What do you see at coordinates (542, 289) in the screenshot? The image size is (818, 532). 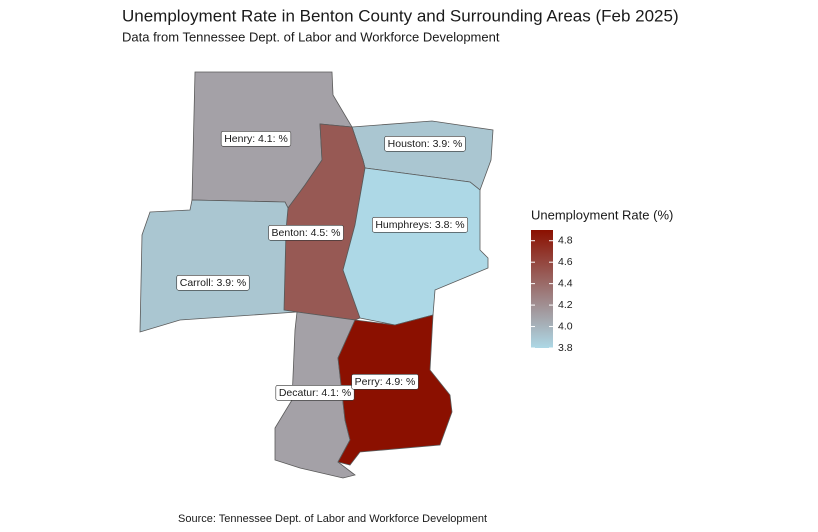 I see `legend-bar` at bounding box center [542, 289].